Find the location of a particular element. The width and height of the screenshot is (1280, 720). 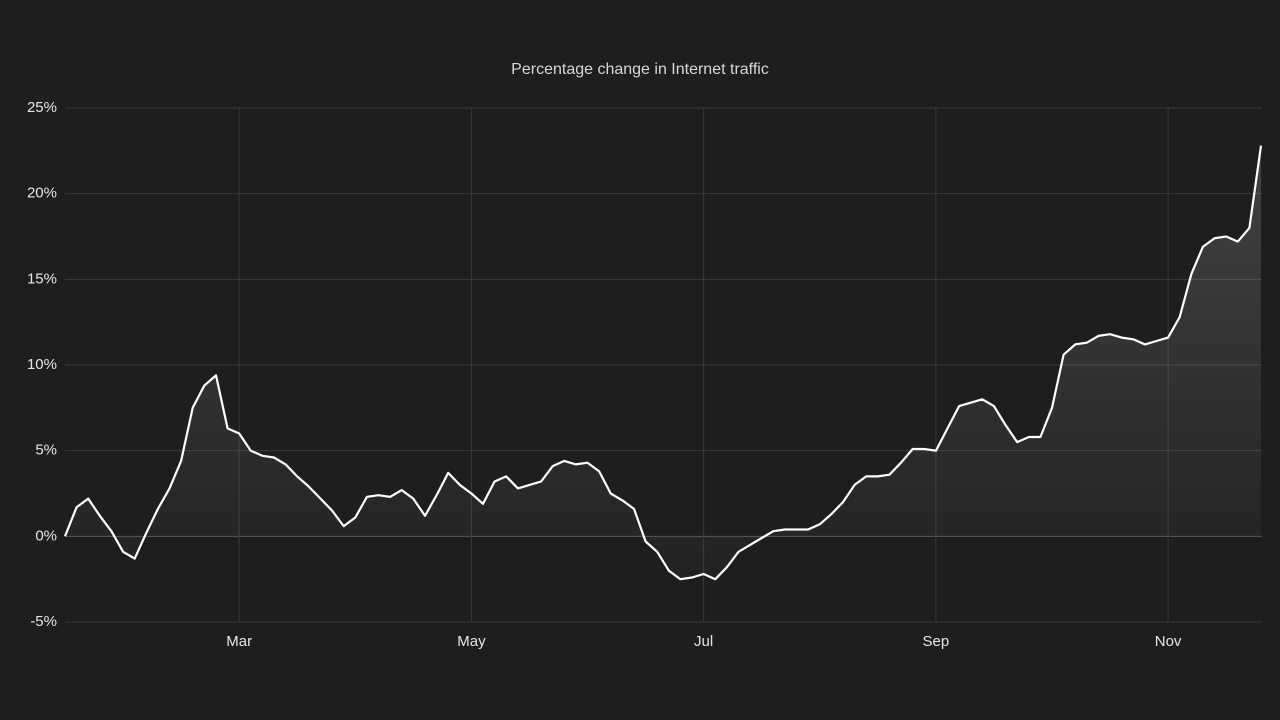

chart-title: Percentage change in Internet traffic is located at coordinates (640, 69).